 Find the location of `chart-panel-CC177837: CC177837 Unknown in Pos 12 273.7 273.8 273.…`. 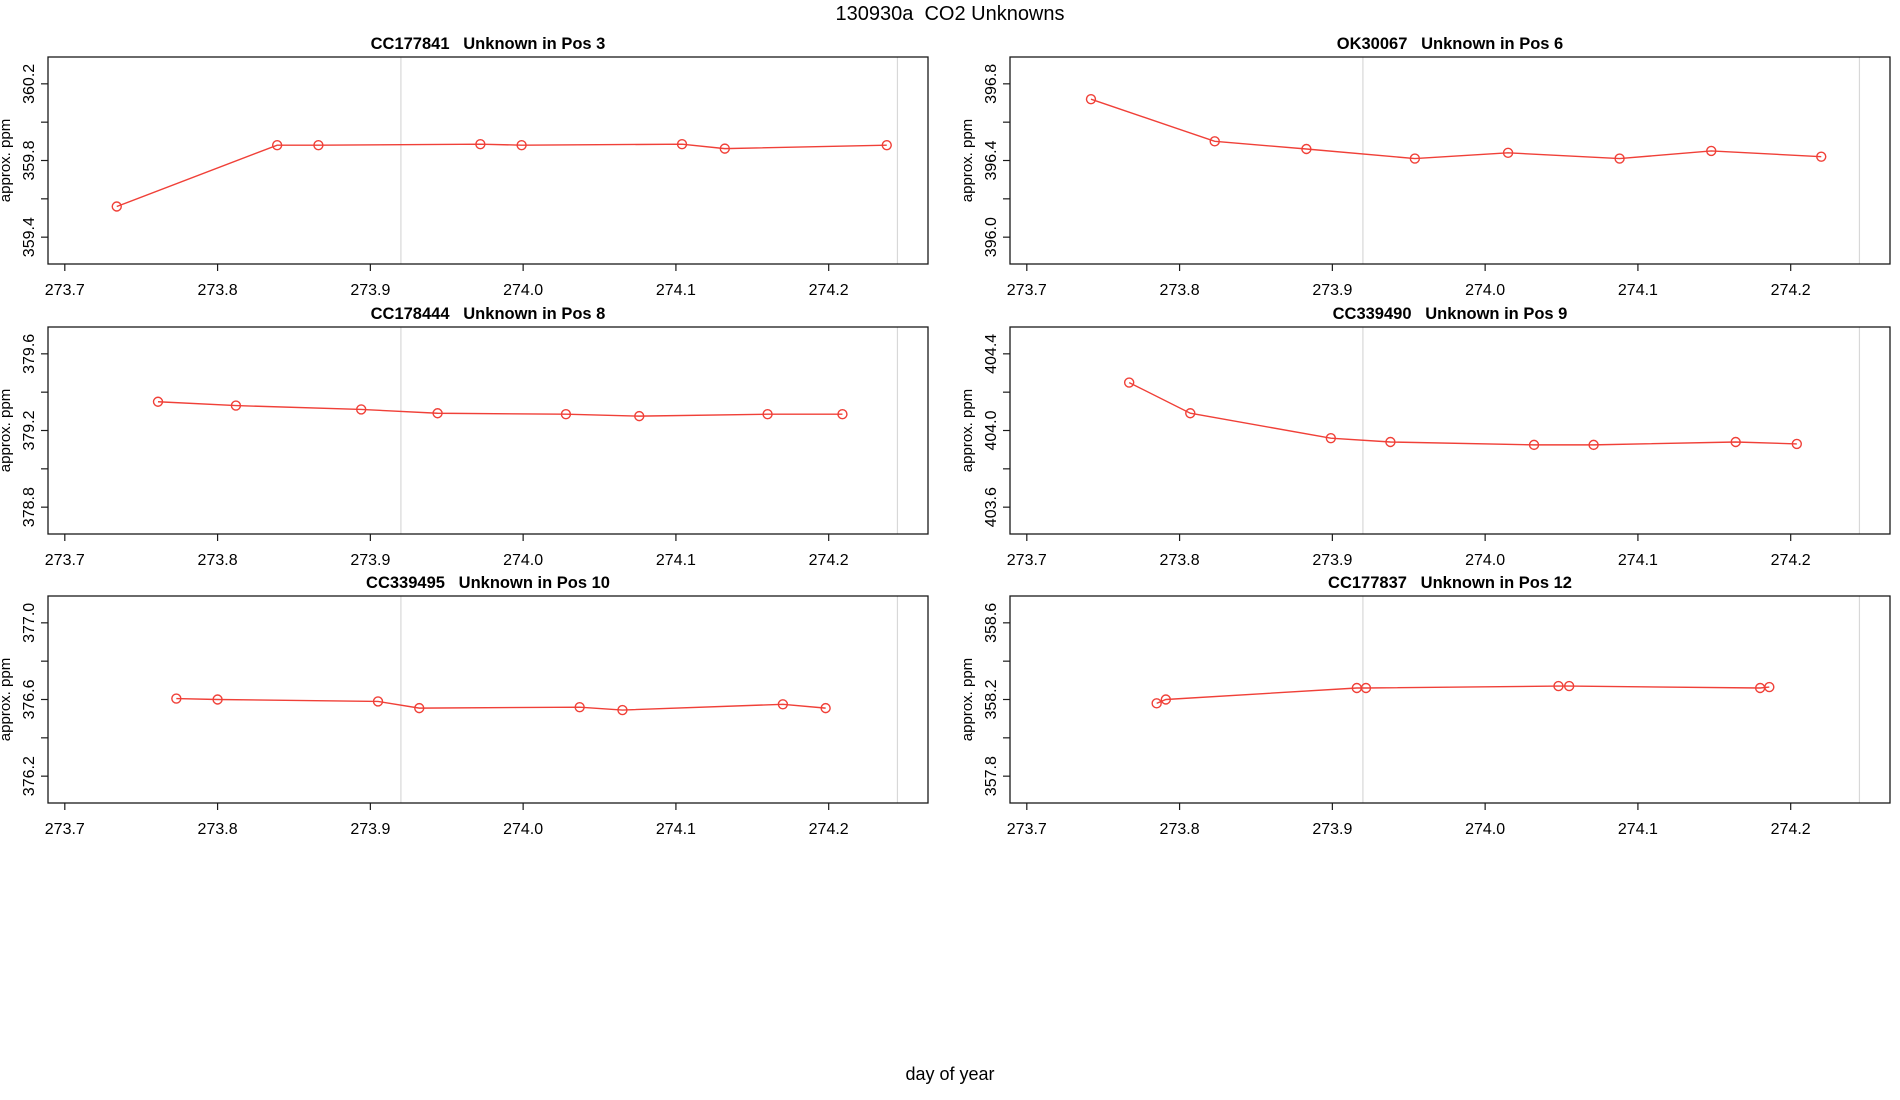

chart-panel-CC177837: CC177837 Unknown in Pos 12 273.7 273.8 273.… is located at coordinates (1425, 706).